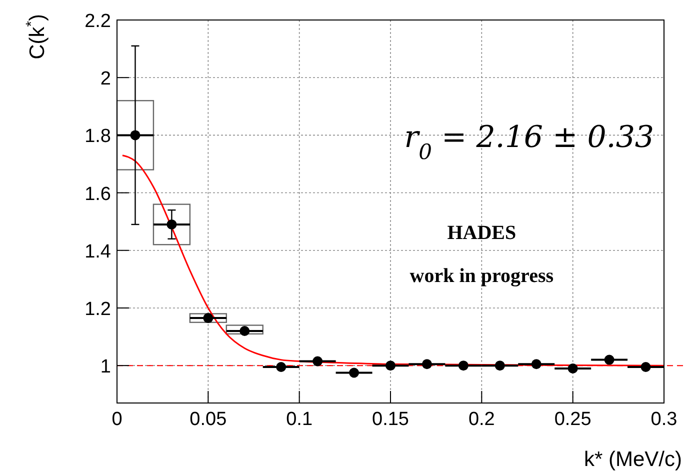 Image resolution: width=685 pixels, height=474 pixels. Describe the element at coordinates (633, 459) in the screenshot. I see `x-axis-title: k* (MeV/c)` at that location.